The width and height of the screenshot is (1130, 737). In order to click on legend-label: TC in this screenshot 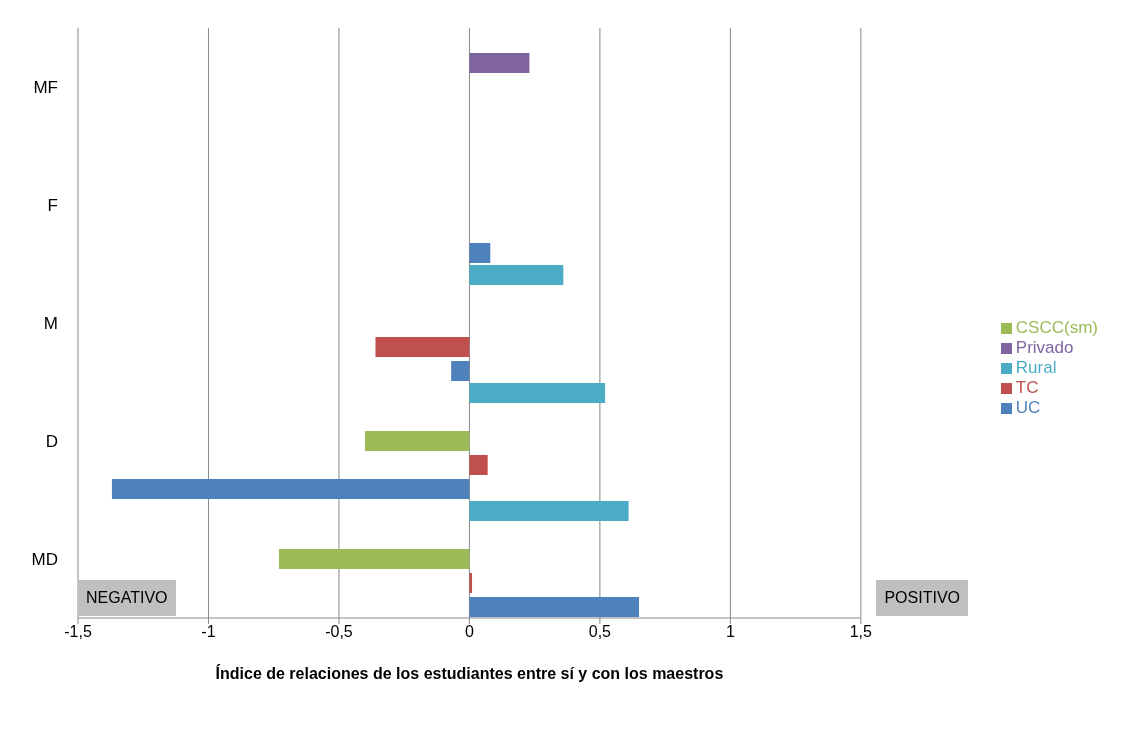, I will do `click(1027, 387)`.